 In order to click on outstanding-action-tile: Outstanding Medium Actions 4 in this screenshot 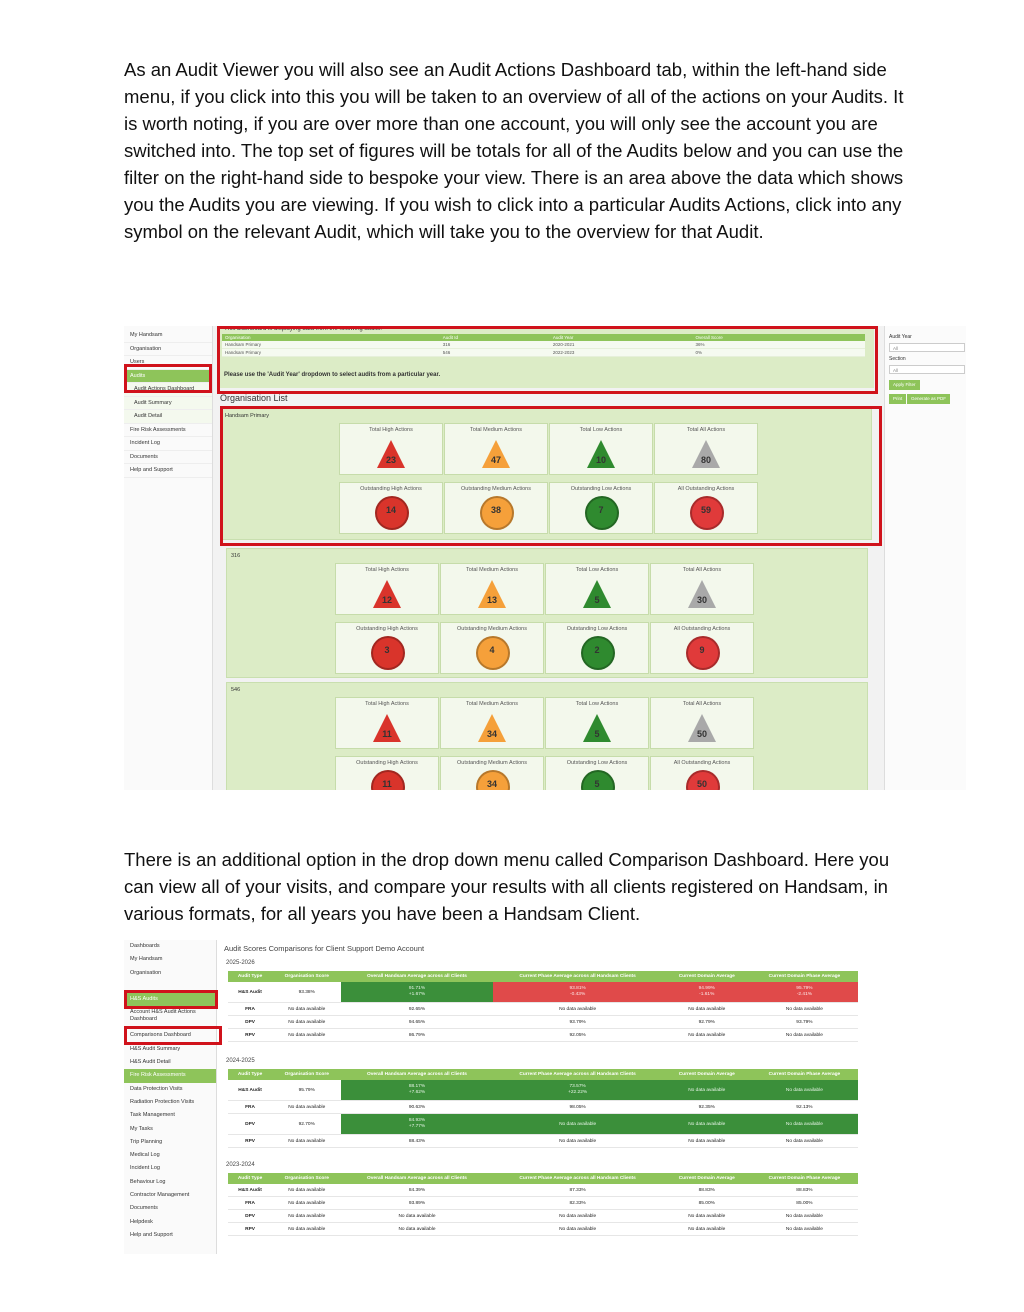, I will do `click(492, 648)`.